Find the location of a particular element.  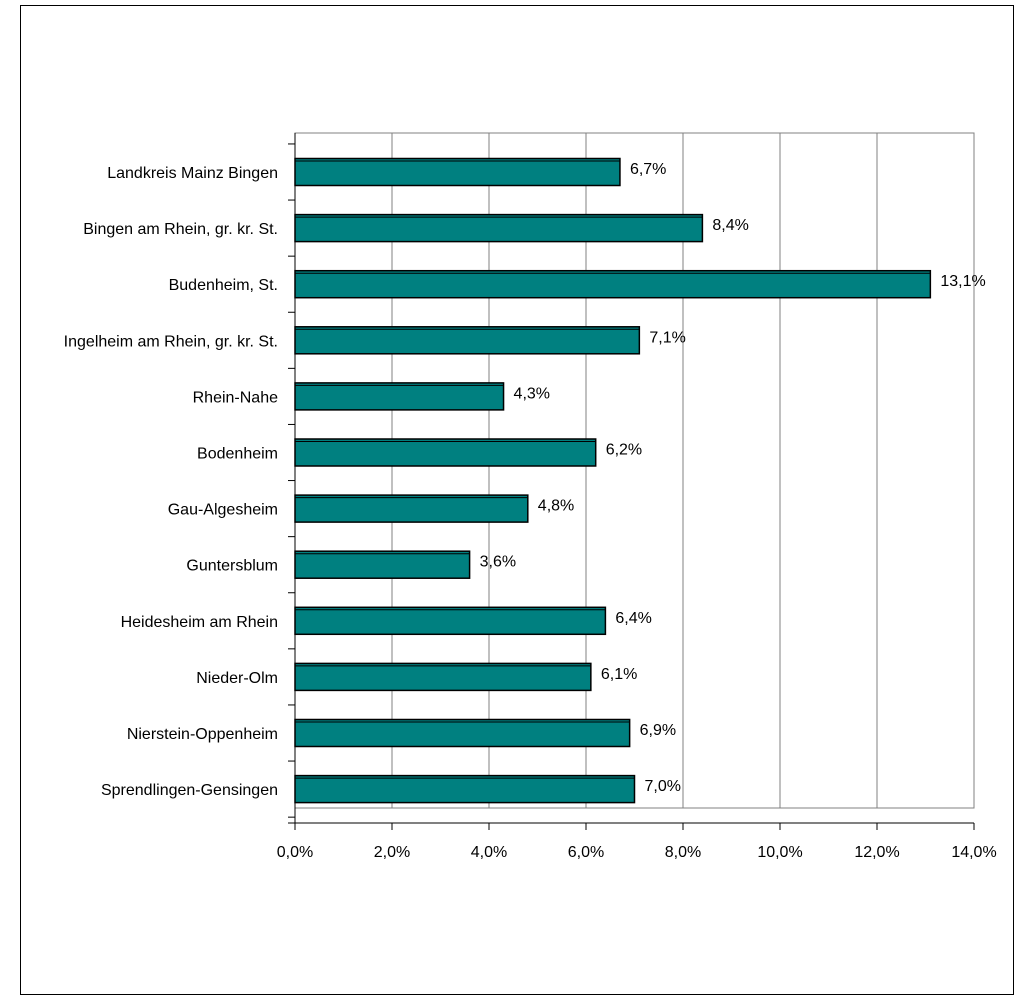

data-label: 8,4% is located at coordinates (730, 225).